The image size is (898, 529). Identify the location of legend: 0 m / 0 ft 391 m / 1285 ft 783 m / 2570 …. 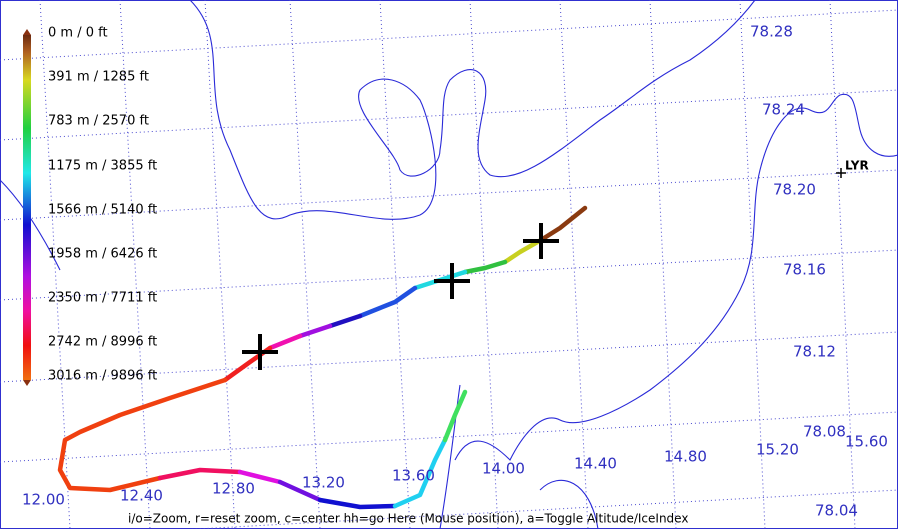
(102, 205).